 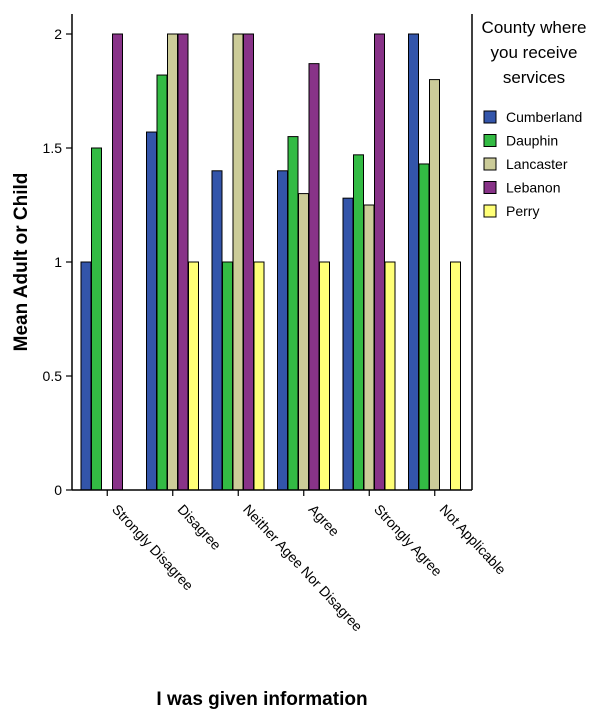 What do you see at coordinates (532, 141) in the screenshot?
I see `legend-label-dauphin: Dauphin` at bounding box center [532, 141].